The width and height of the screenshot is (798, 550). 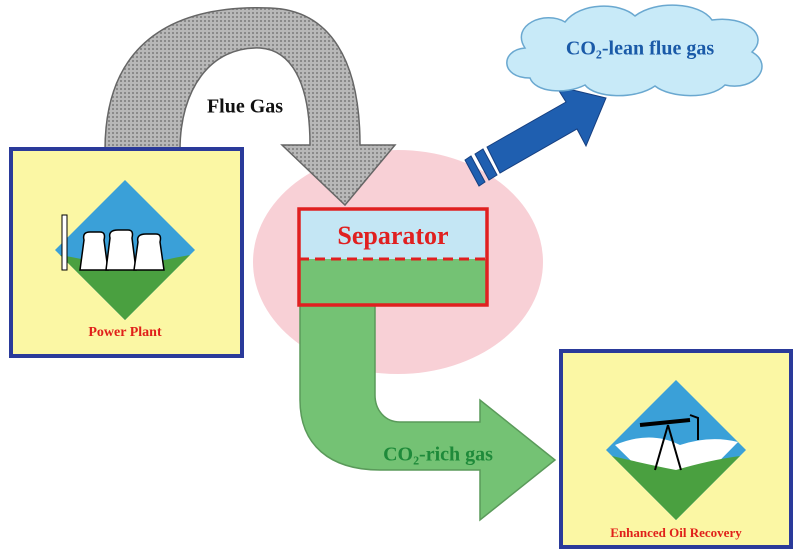 I want to click on lean-gas-label: CO₂-lean flue gas, so click(x=640, y=49).